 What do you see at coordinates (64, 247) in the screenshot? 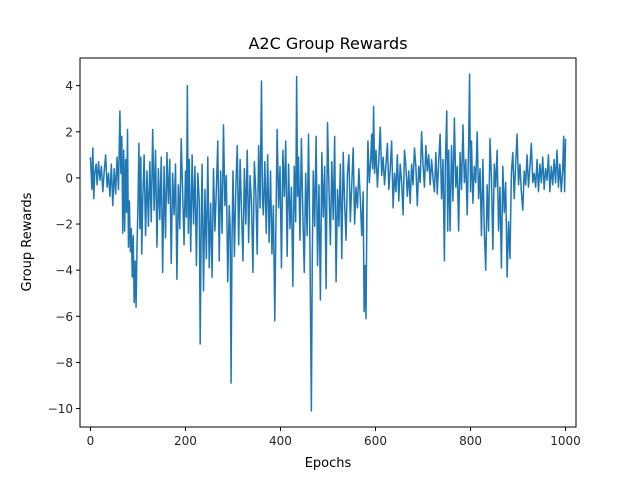
I see `y-axis: −10 −8 −6 −4 −2 0 2 4` at bounding box center [64, 247].